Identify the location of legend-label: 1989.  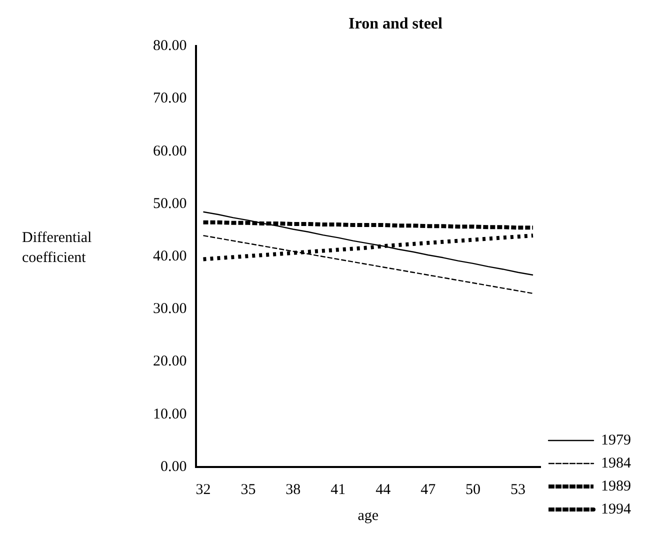
(616, 486).